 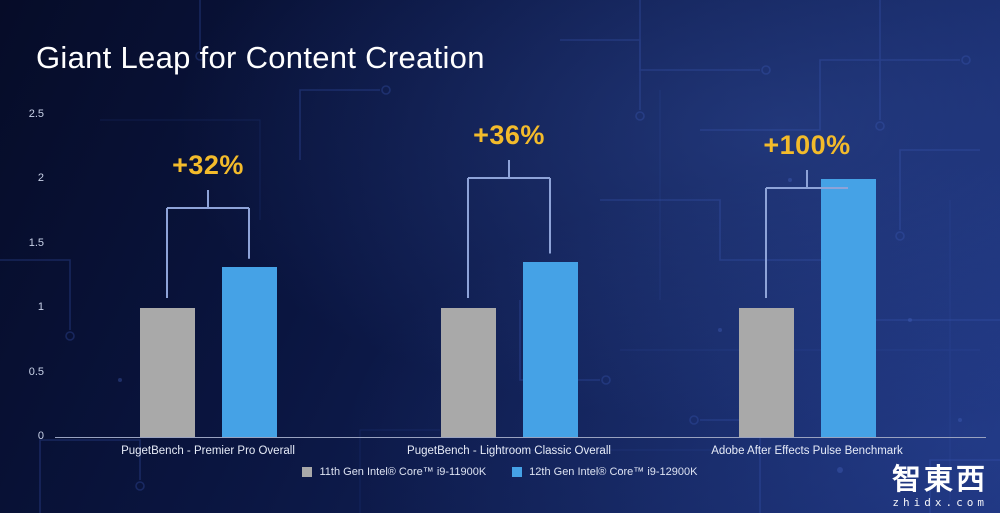 I want to click on percent-gain-annotation: +100%, so click(x=807, y=145).